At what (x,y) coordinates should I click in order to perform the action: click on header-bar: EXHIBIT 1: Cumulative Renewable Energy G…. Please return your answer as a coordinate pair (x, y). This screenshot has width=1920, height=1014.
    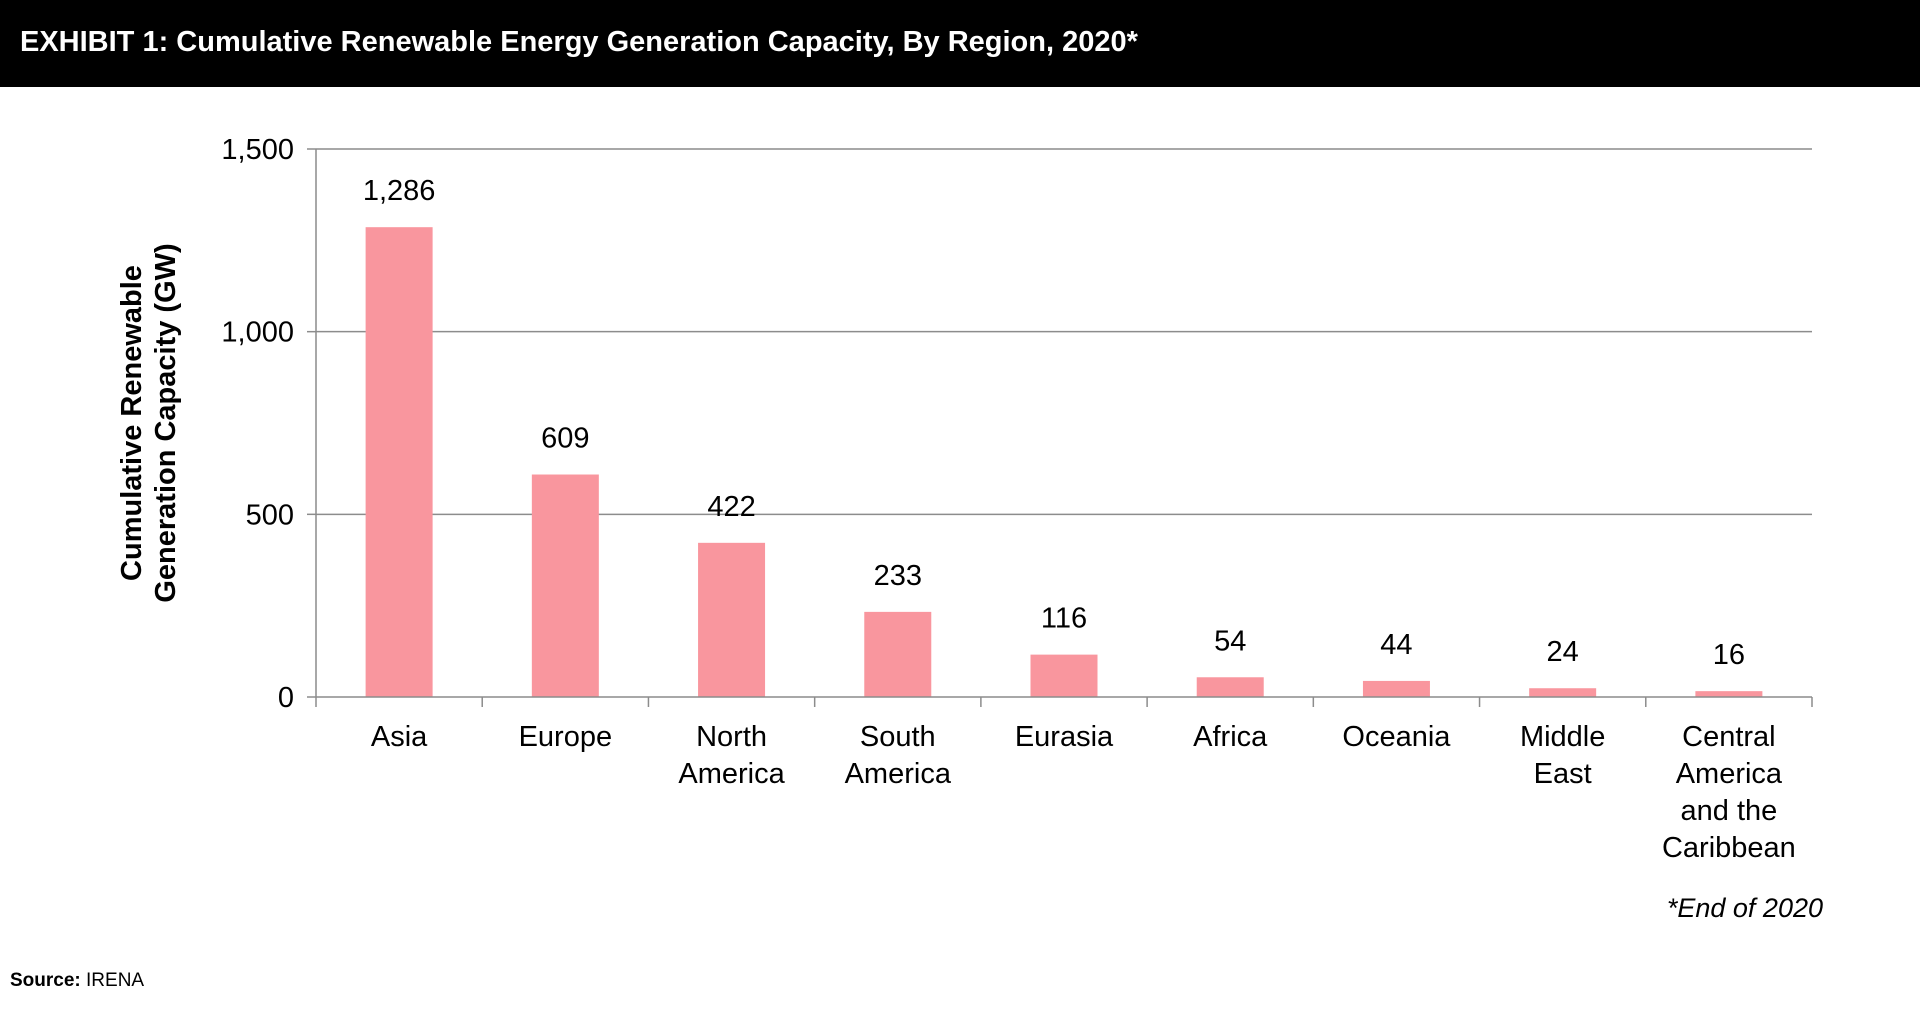
    Looking at the image, I should click on (960, 43).